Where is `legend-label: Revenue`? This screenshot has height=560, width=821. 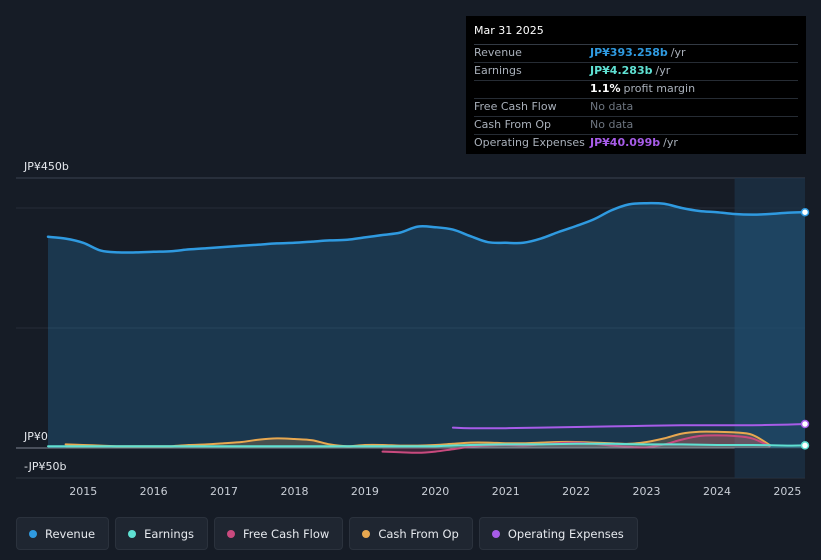
legend-label: Revenue is located at coordinates (70, 533).